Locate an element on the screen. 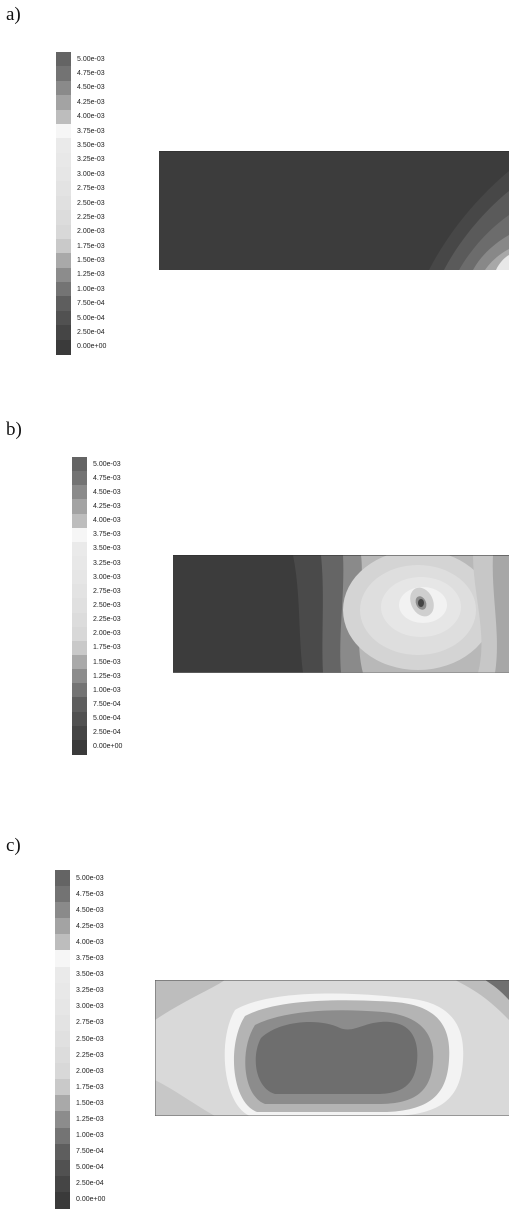 The width and height of the screenshot is (509, 1216). colorbar-b is located at coordinates (79, 606).